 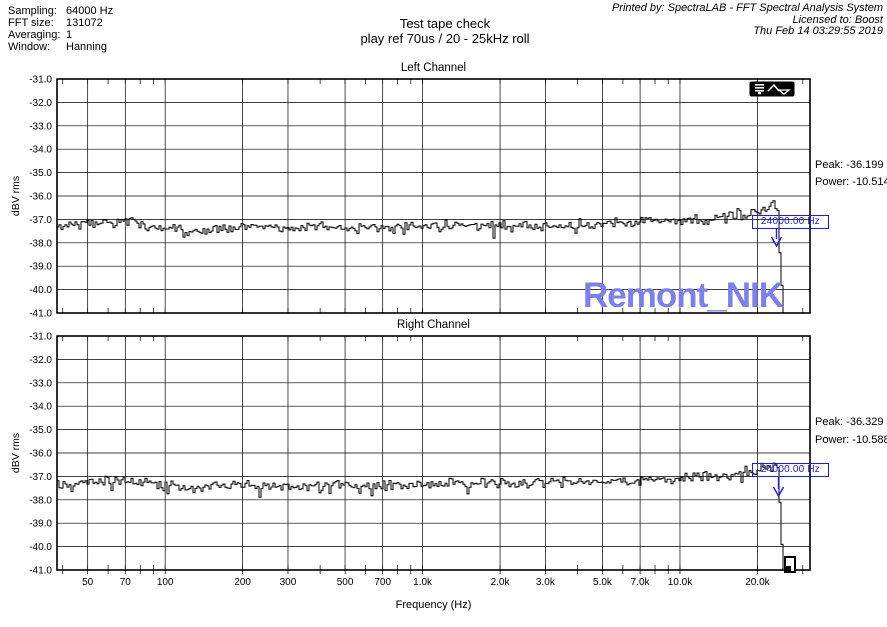 I want to click on setting-label: Sampling:, so click(x=32, y=11).